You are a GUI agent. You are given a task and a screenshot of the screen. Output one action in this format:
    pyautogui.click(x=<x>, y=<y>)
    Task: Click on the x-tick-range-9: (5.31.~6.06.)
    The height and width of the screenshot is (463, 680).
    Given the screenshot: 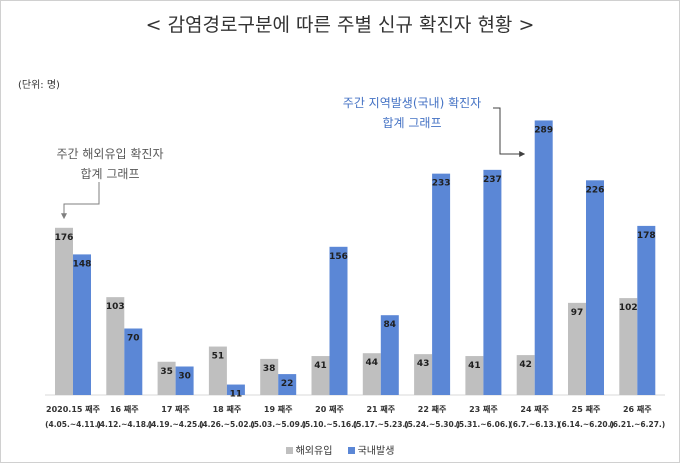 What is the action you would take?
    pyautogui.click(x=483, y=424)
    